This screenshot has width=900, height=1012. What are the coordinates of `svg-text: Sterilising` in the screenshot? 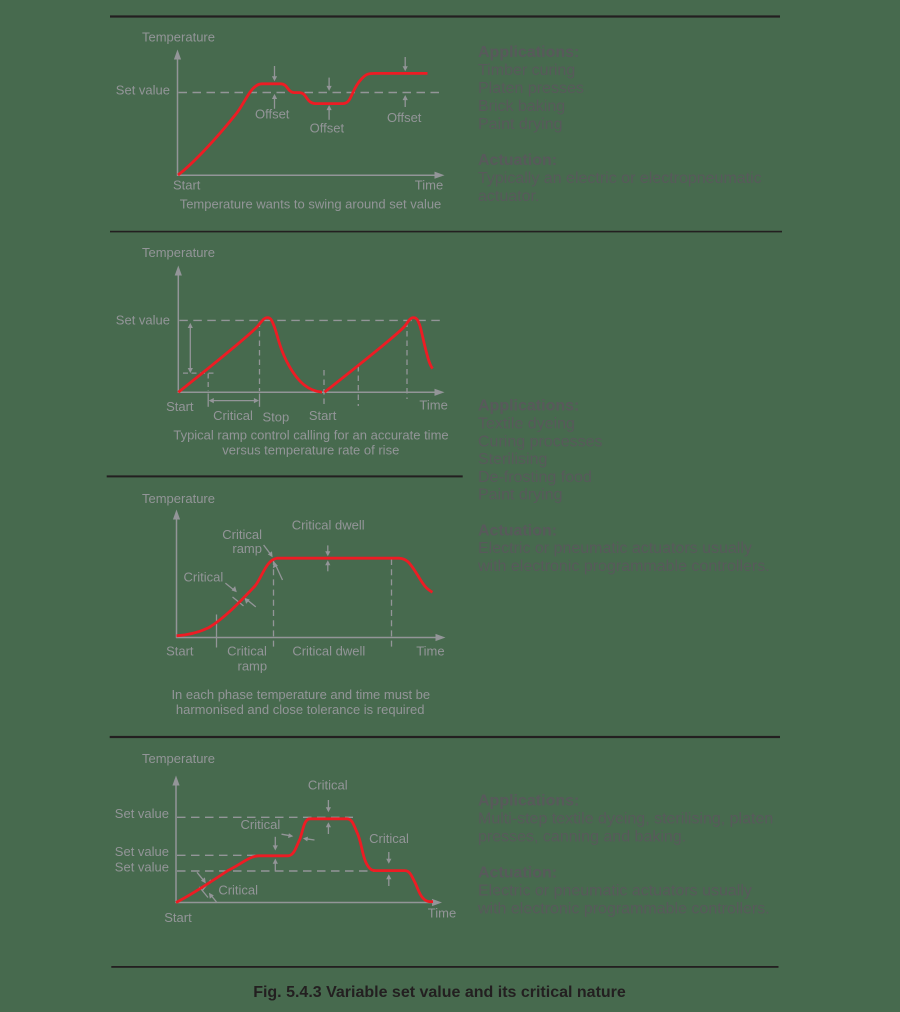 It's located at (512, 459).